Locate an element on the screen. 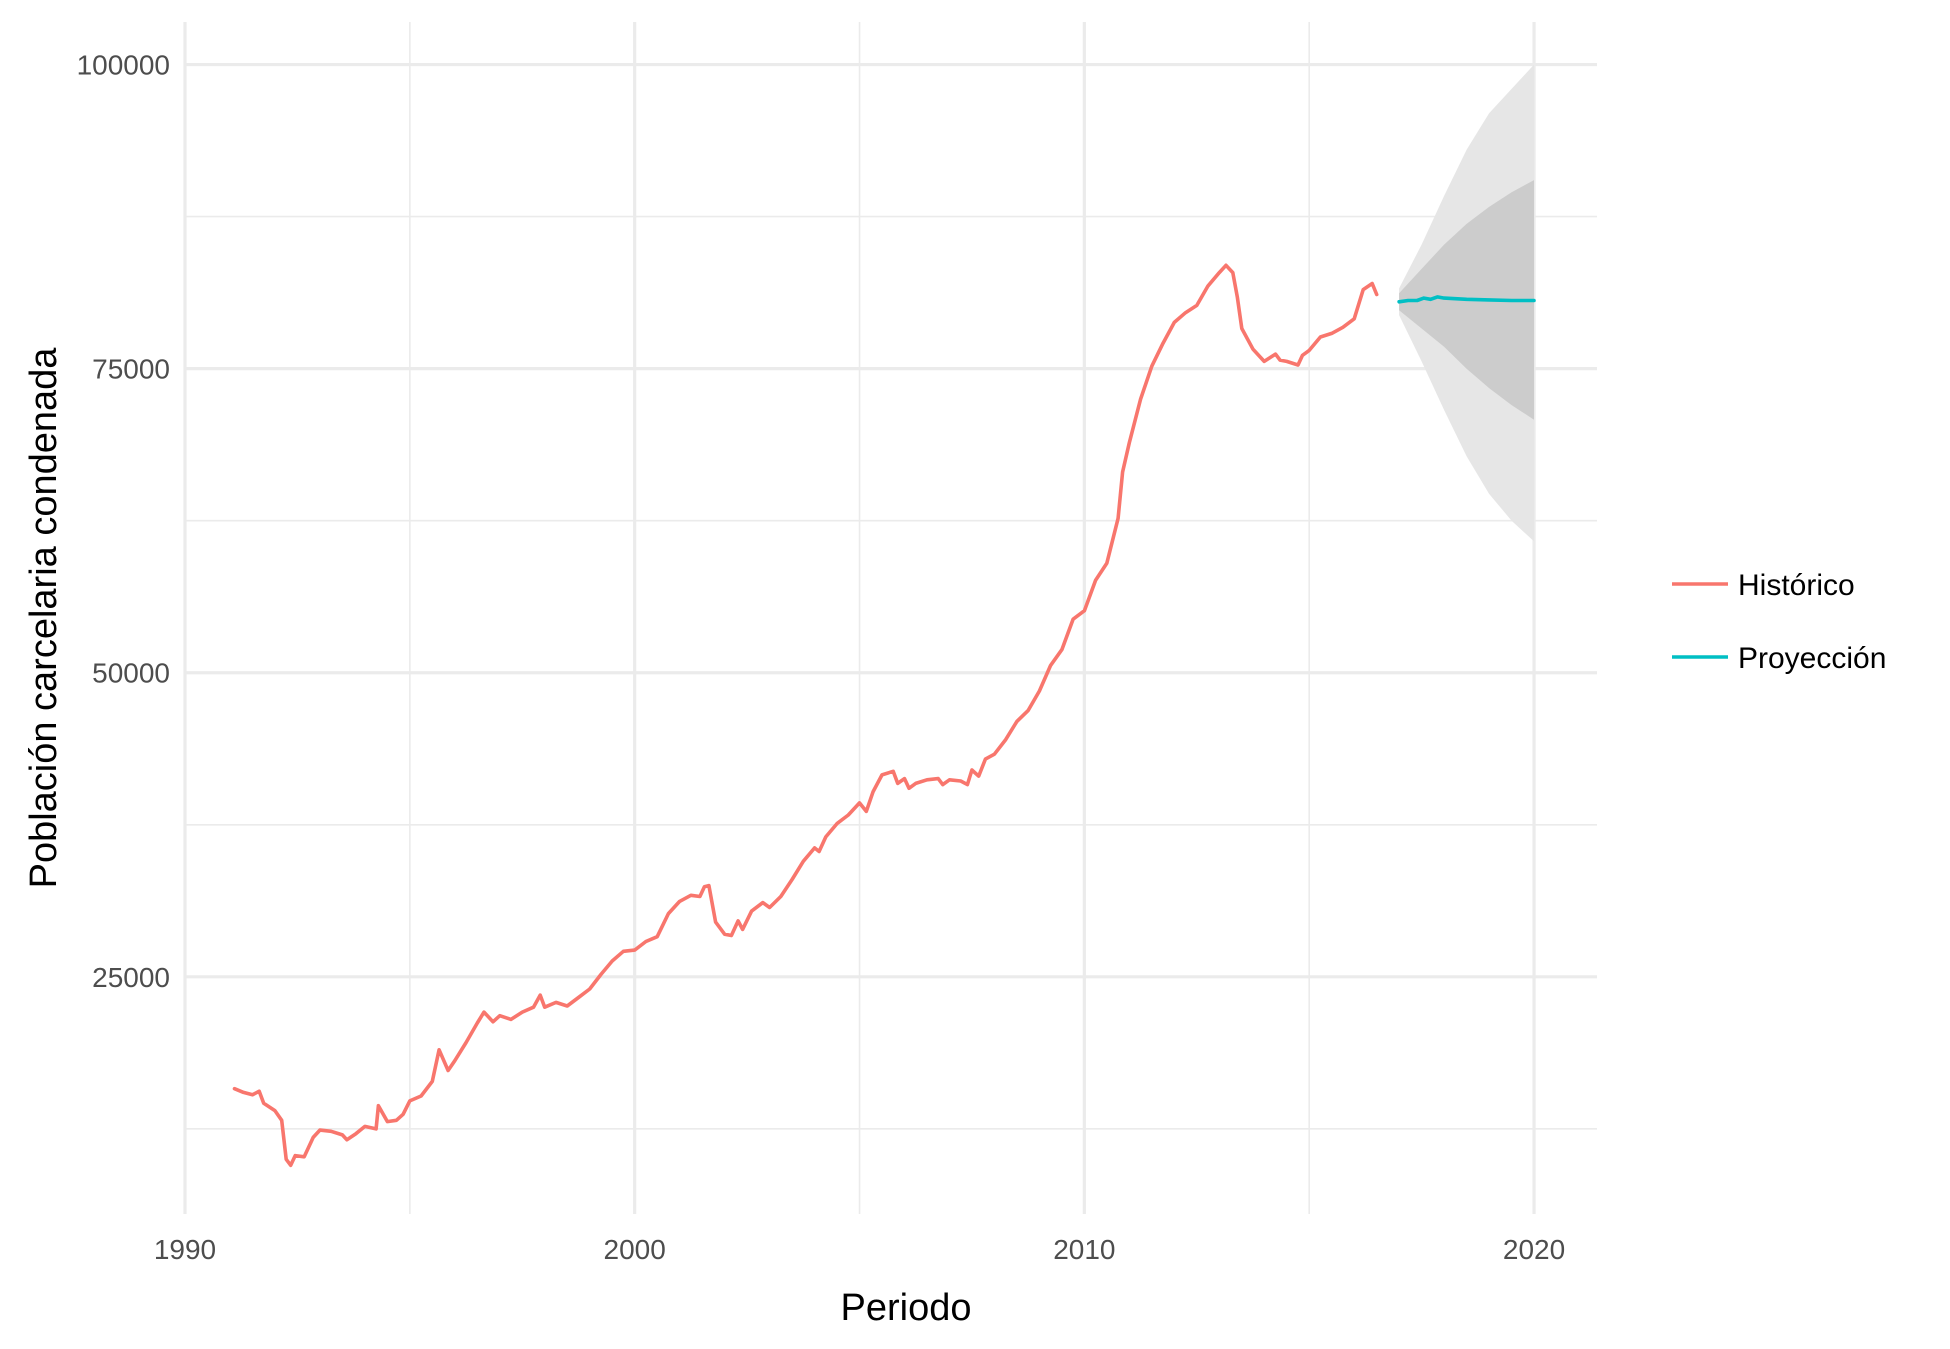  x-axis-tick-labels: 1990 2000 2010 2020 is located at coordinates (859, 1249).